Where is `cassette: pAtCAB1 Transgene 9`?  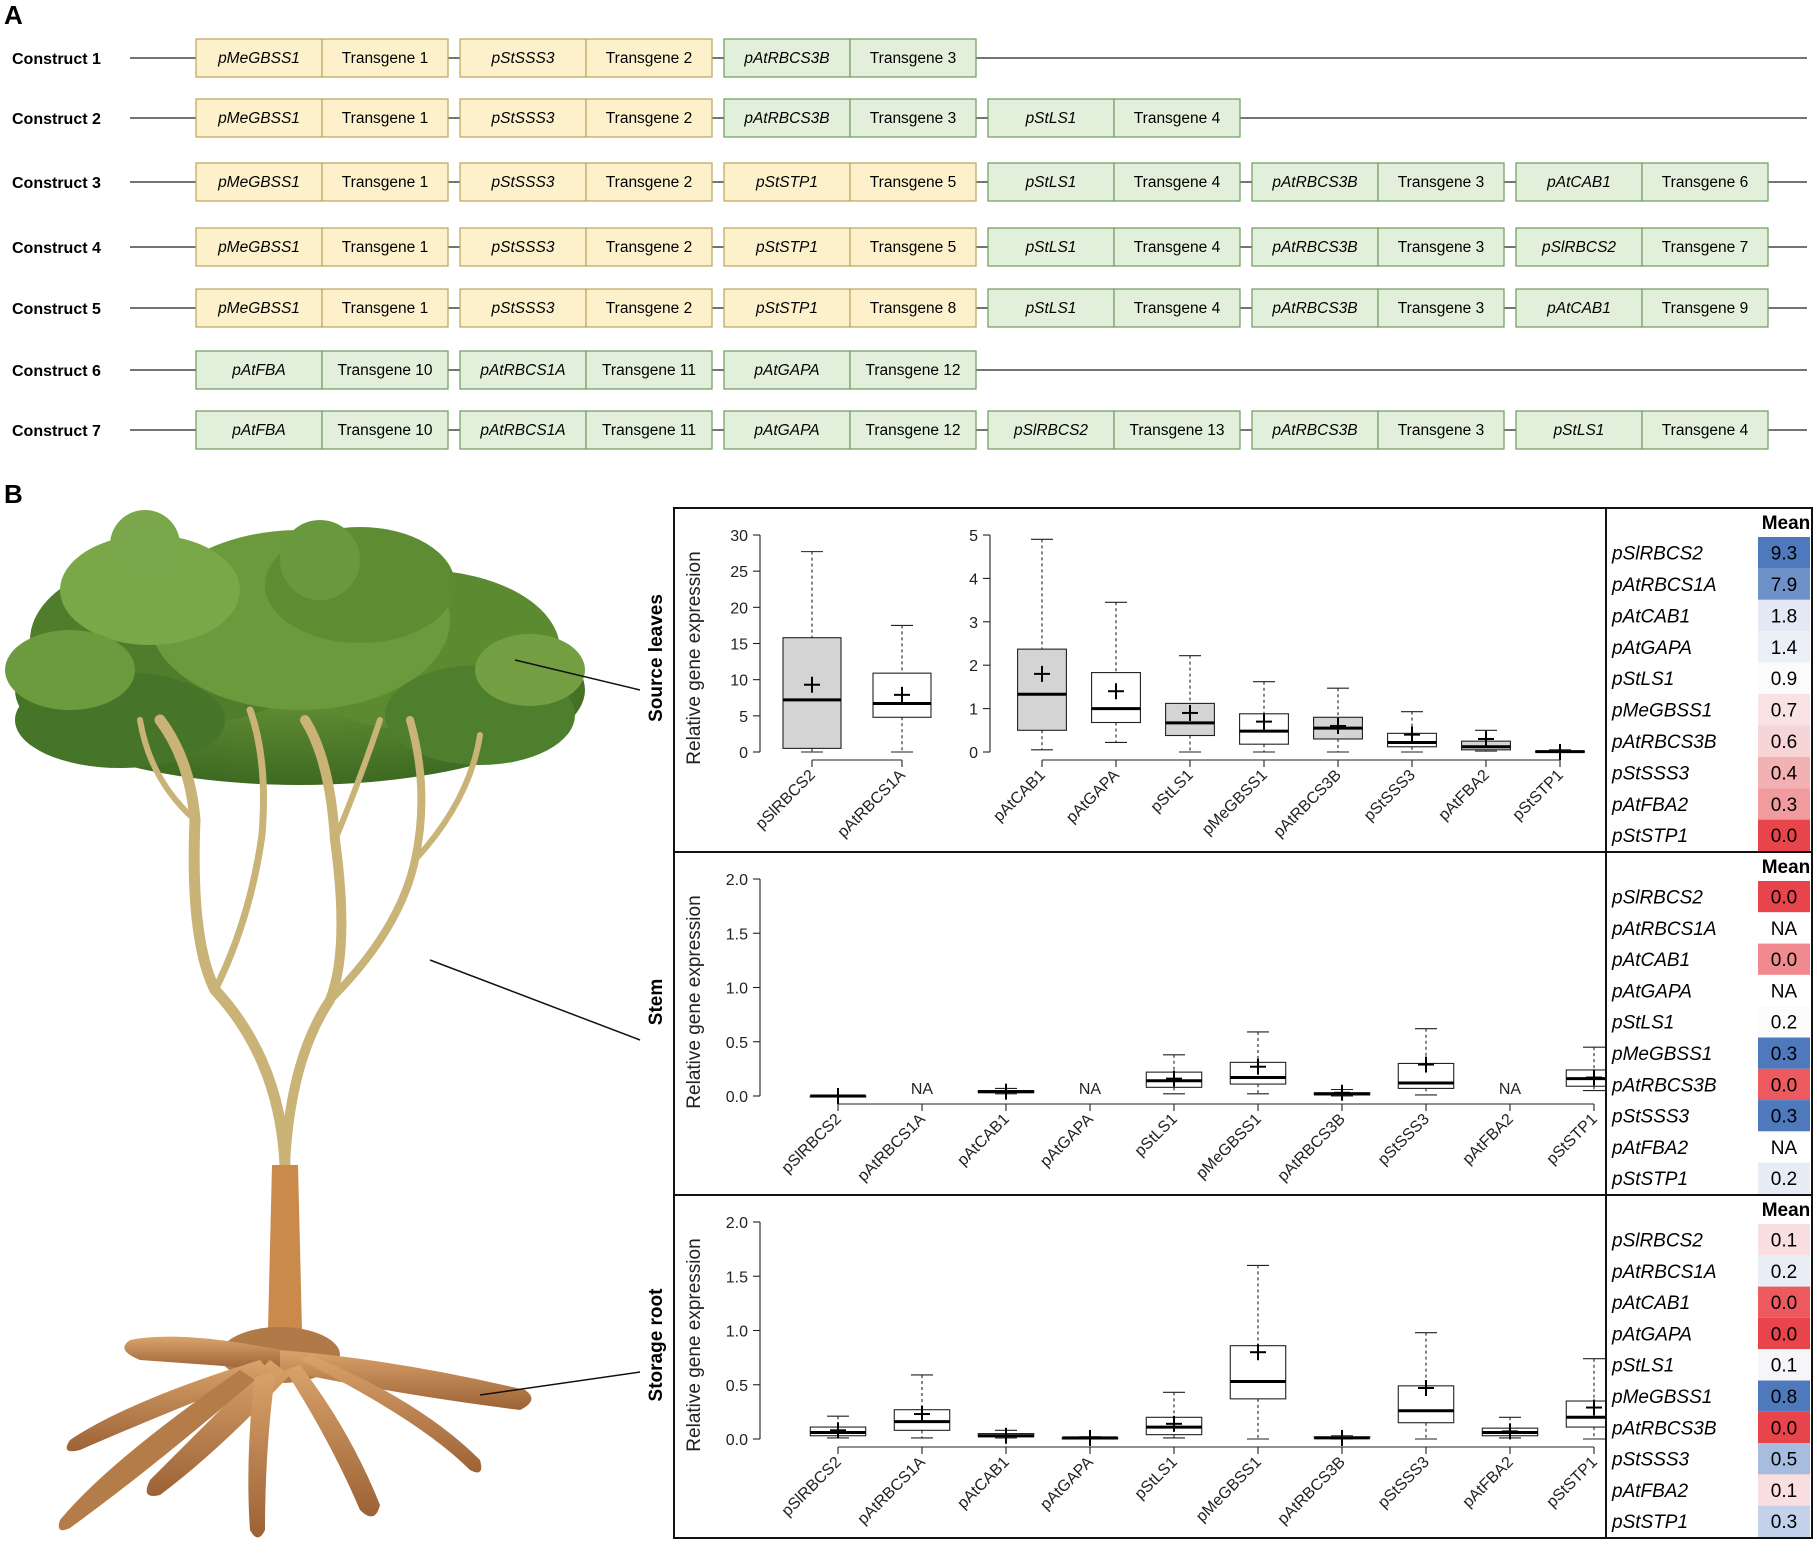 cassette: pAtCAB1 Transgene 9 is located at coordinates (1642, 308).